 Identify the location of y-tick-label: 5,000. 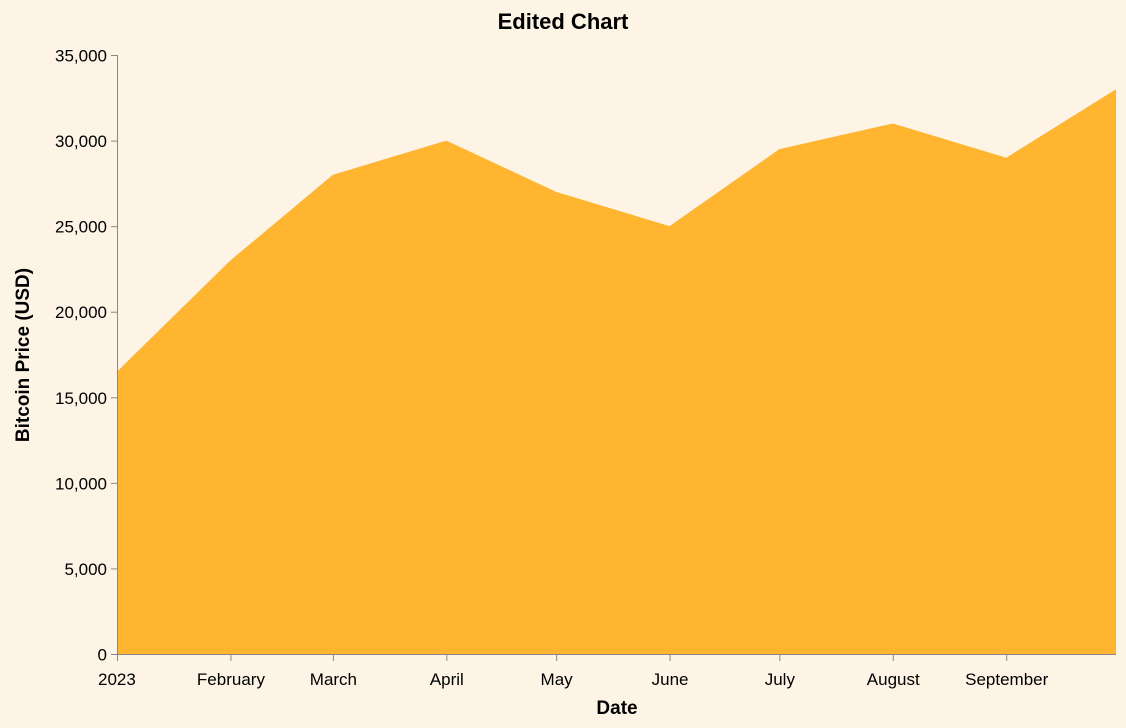
(85, 569).